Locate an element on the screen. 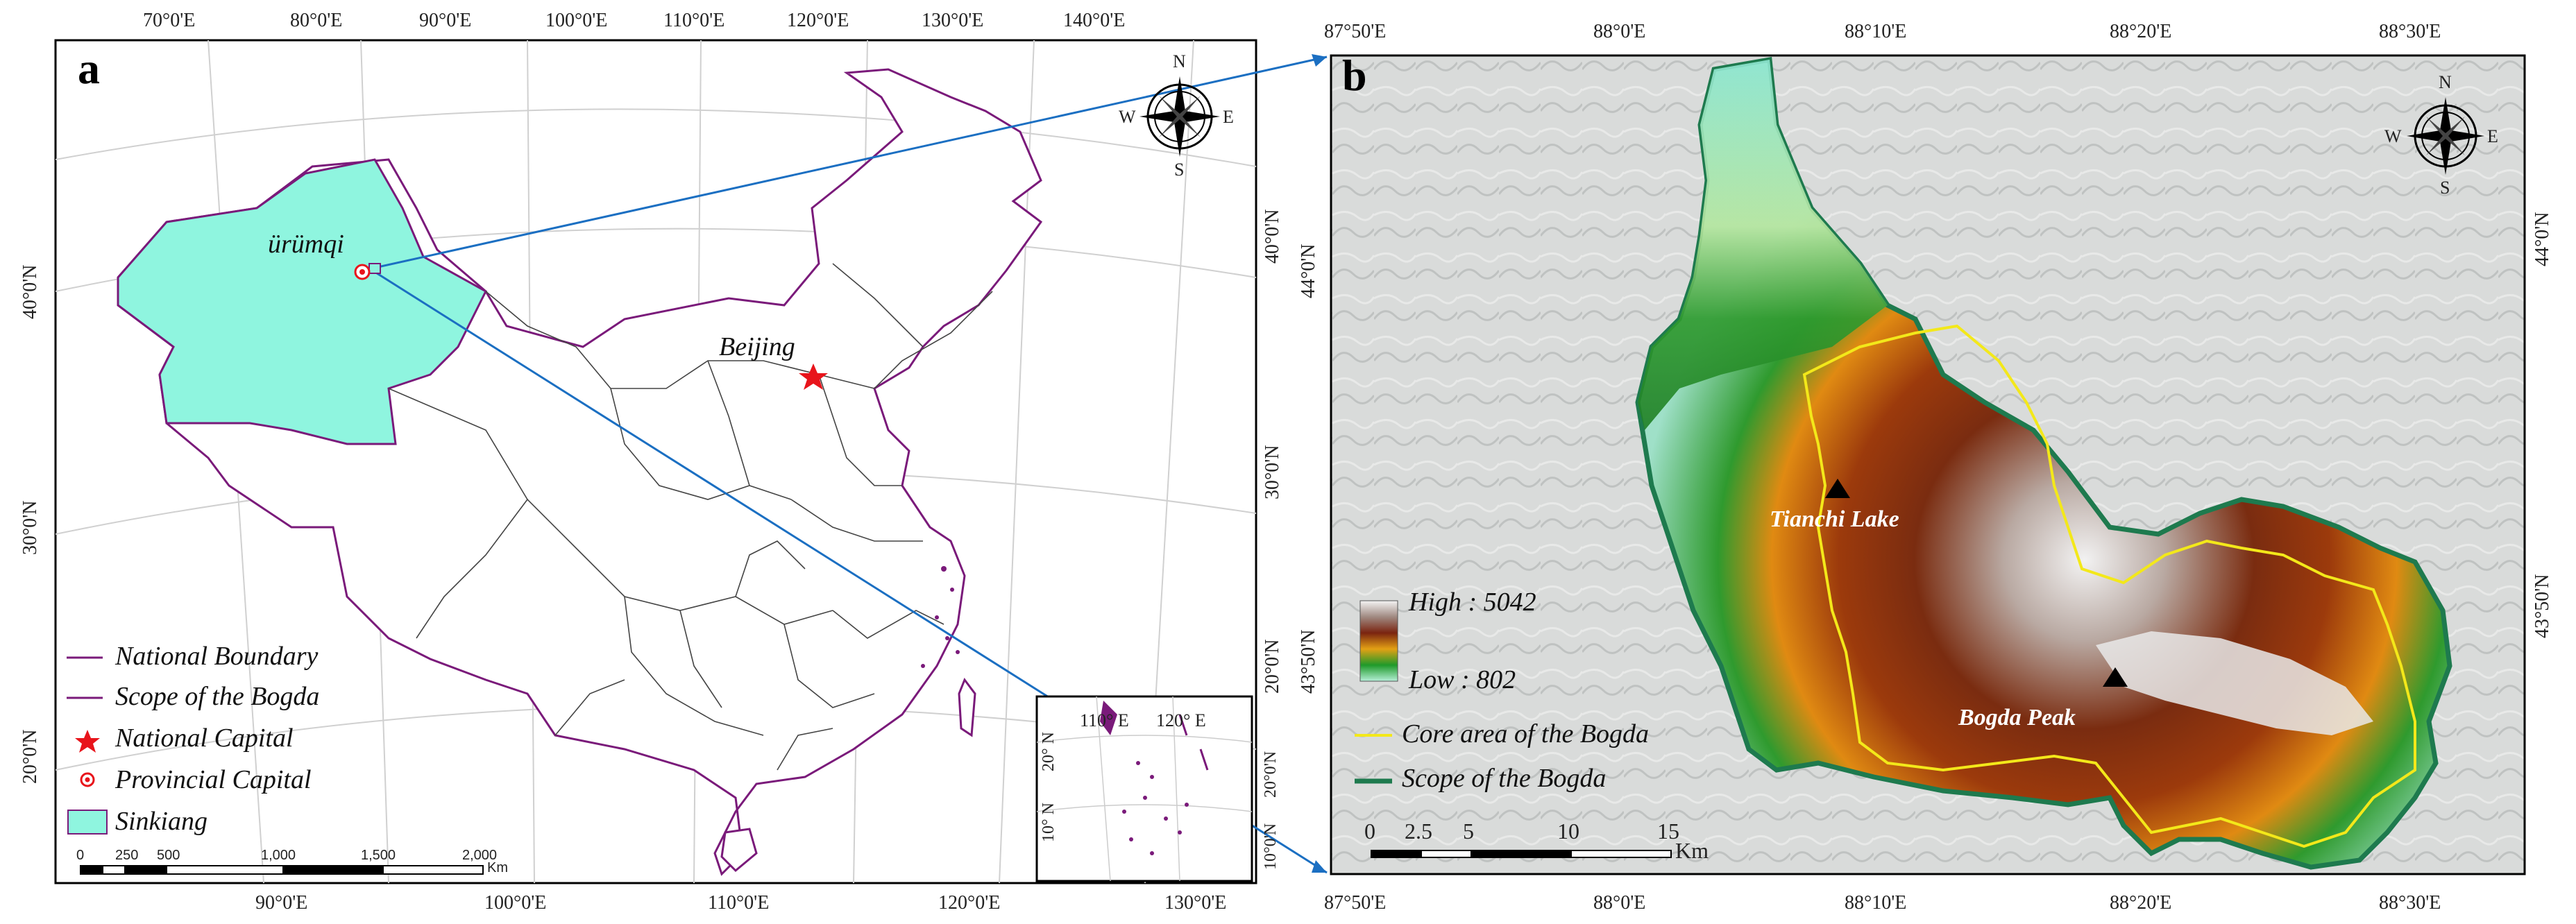  compass-a-w: W is located at coordinates (1127, 117).